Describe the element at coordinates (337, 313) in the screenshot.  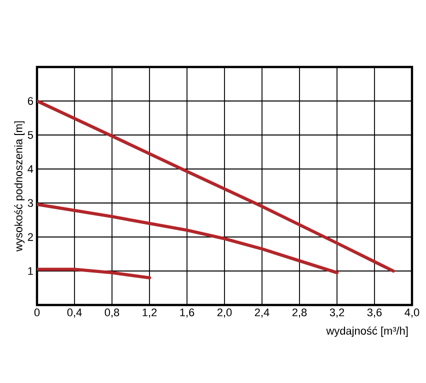
I see `x-tick-label: 3,2` at that location.